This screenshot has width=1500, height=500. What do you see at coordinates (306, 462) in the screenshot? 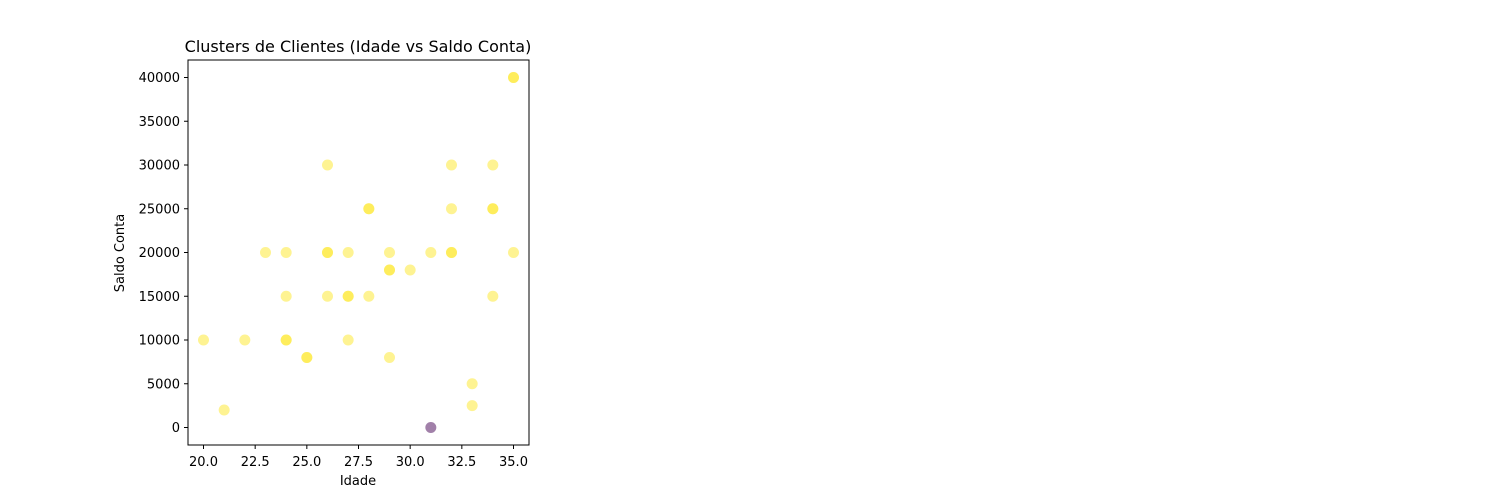
I see `x-tick-label: 25.0` at bounding box center [306, 462].